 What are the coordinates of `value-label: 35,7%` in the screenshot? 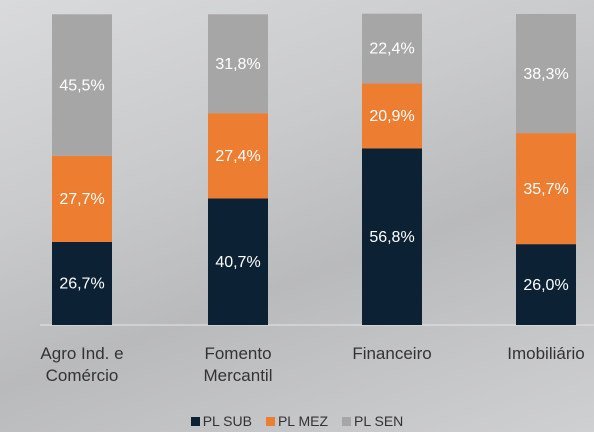 It's located at (545, 189).